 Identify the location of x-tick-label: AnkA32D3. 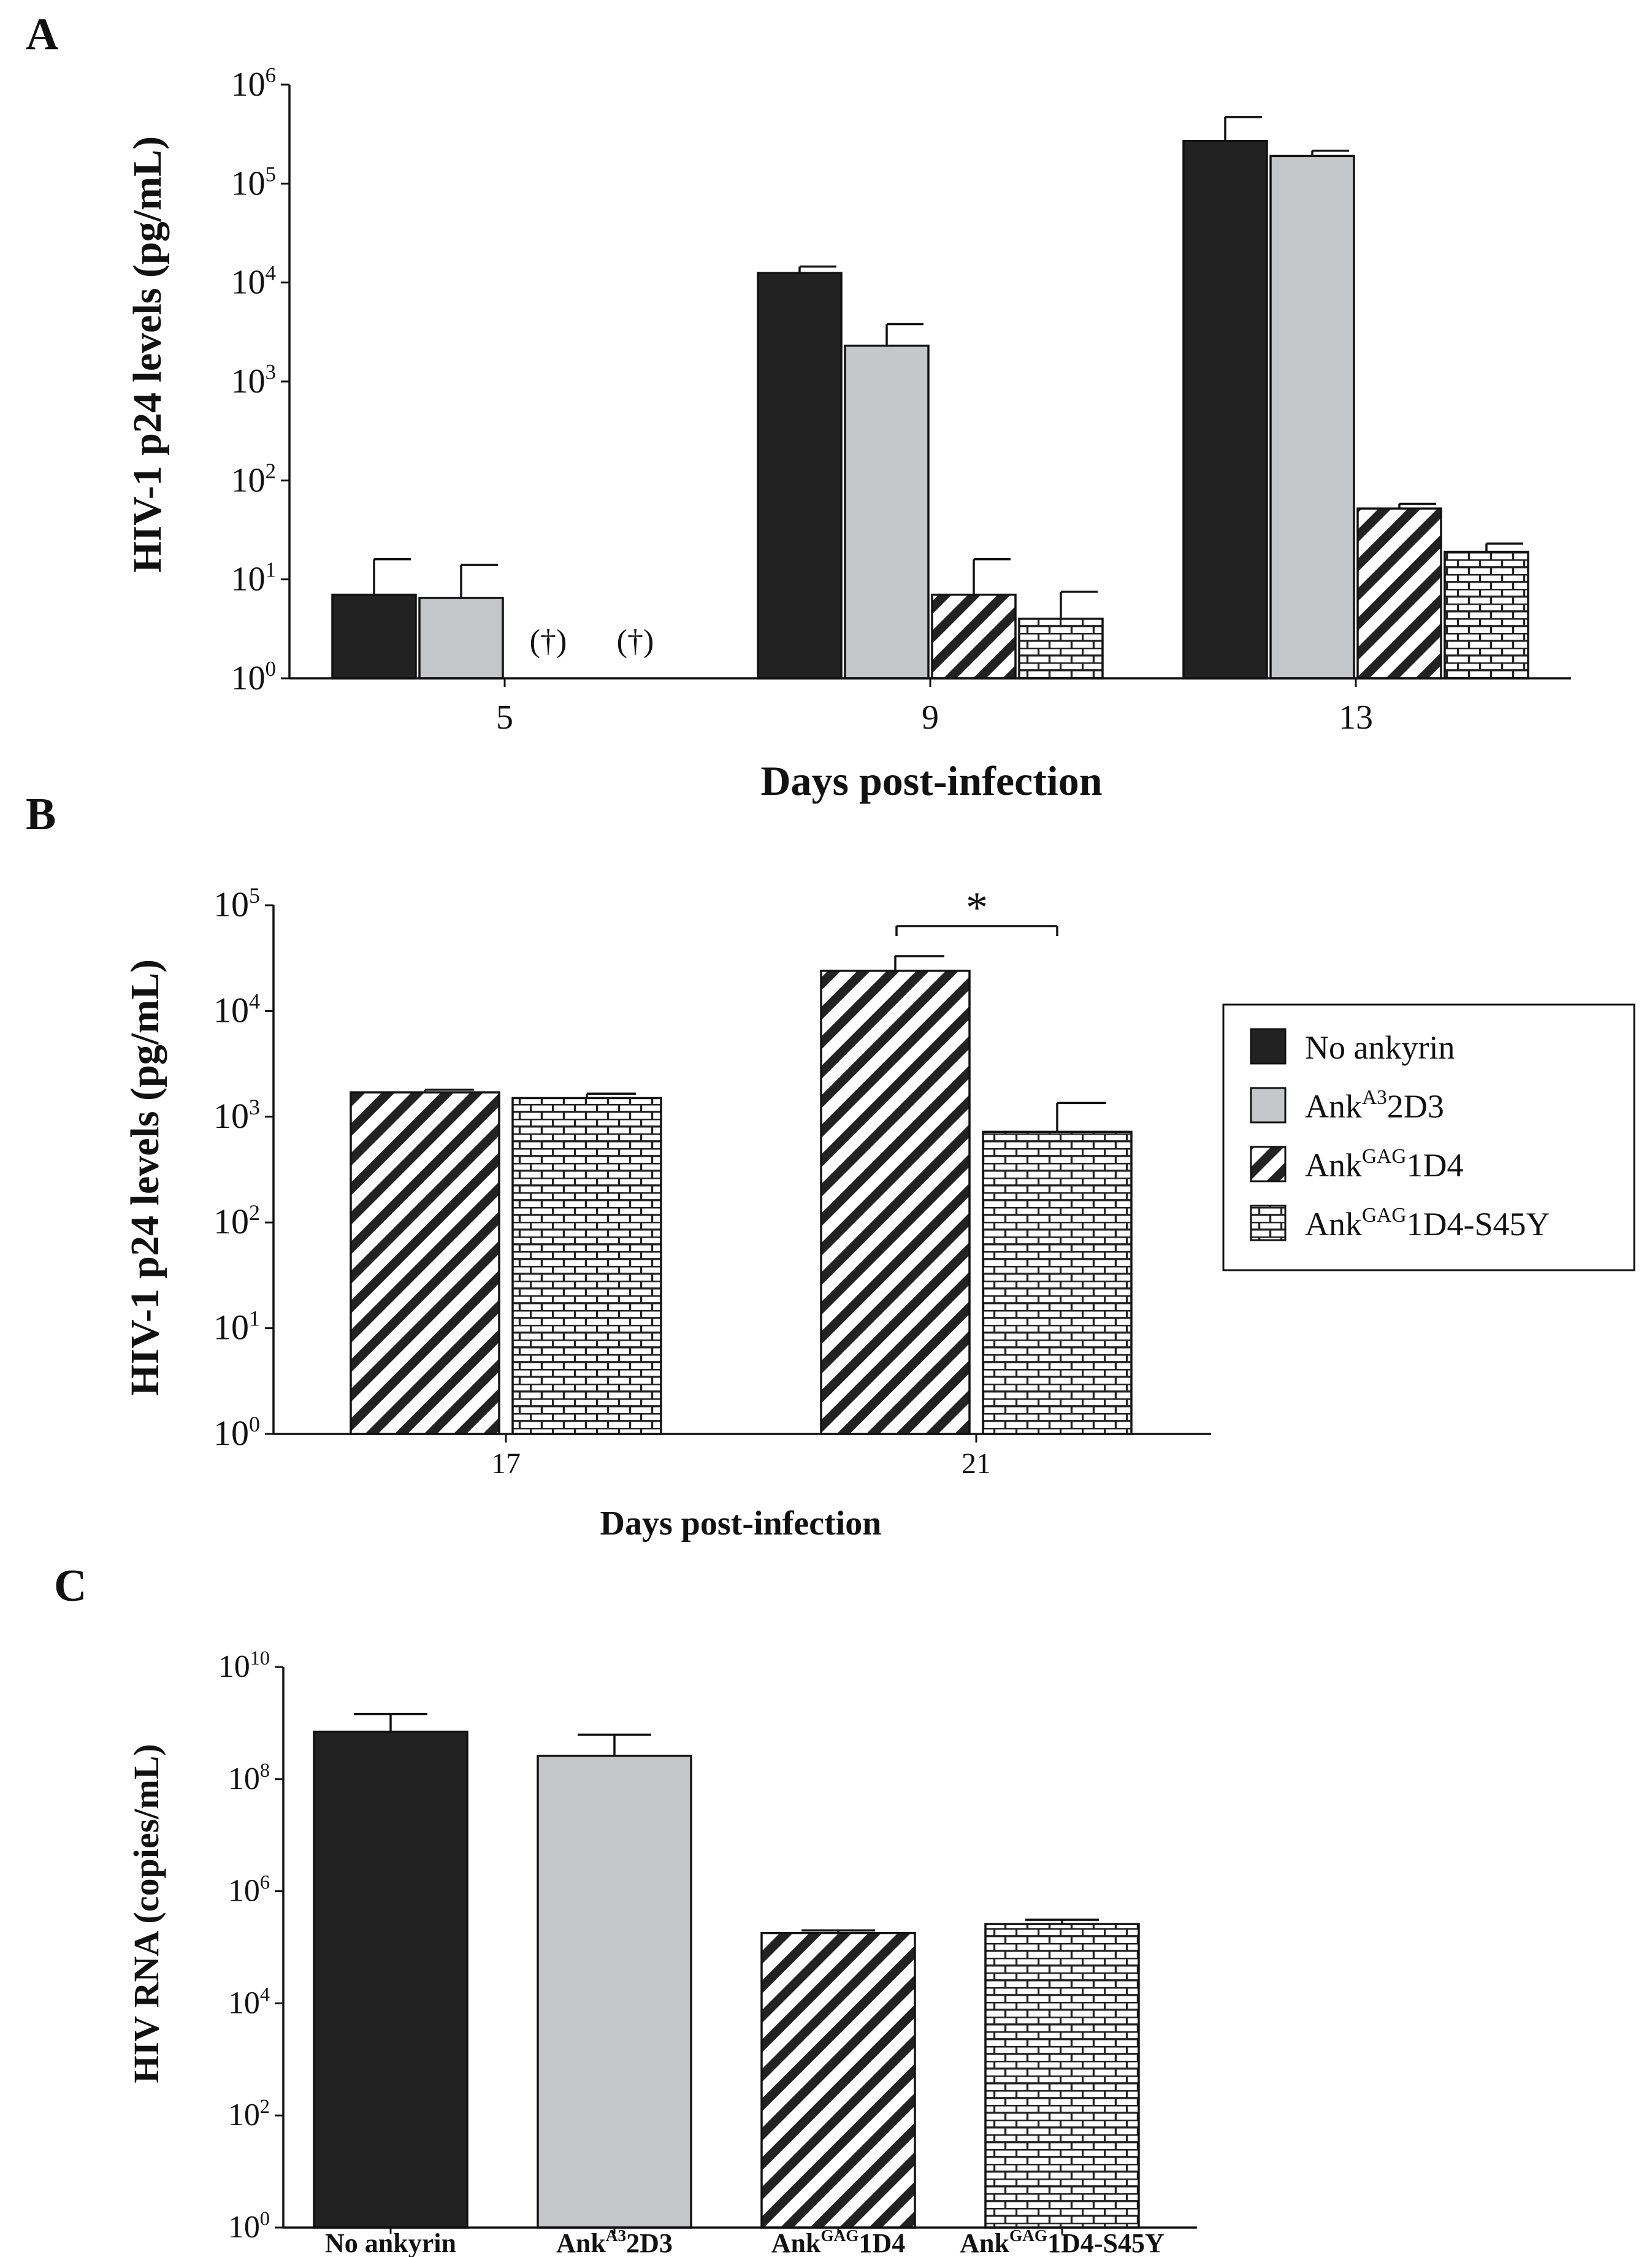
(614, 2241).